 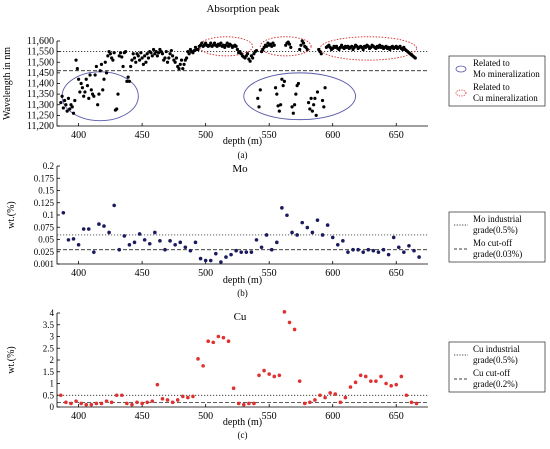 I want to click on y-tick-label: 0.5, so click(x=49, y=395).